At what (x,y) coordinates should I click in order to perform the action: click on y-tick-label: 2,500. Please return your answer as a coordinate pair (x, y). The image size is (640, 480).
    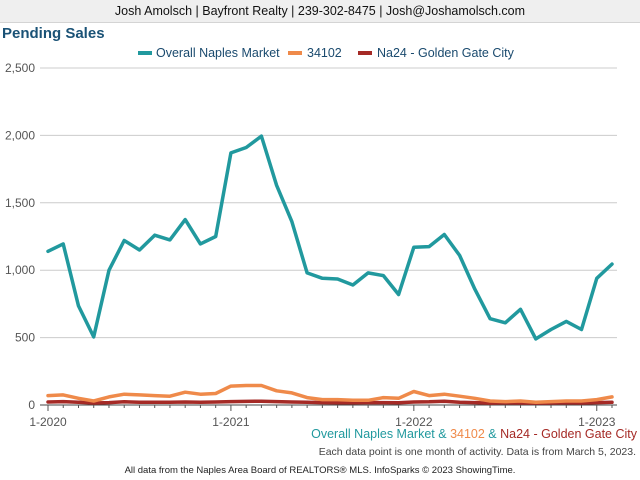
    Looking at the image, I should click on (20, 68).